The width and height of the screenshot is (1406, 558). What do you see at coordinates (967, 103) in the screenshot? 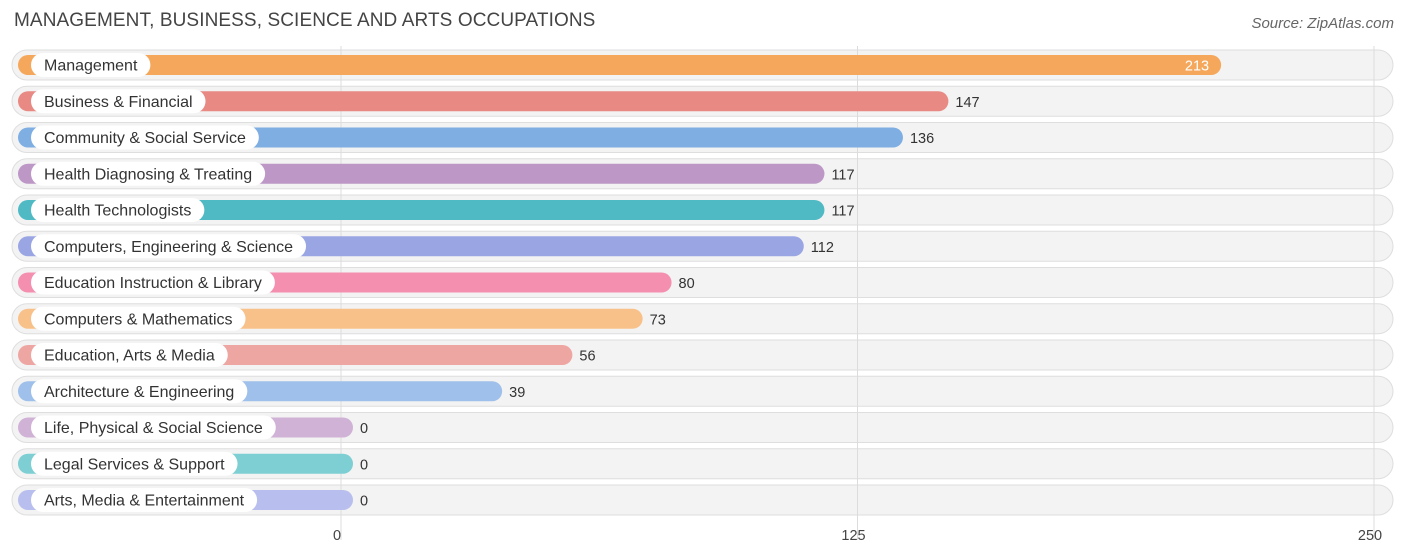
I see `value-label: 147` at bounding box center [967, 103].